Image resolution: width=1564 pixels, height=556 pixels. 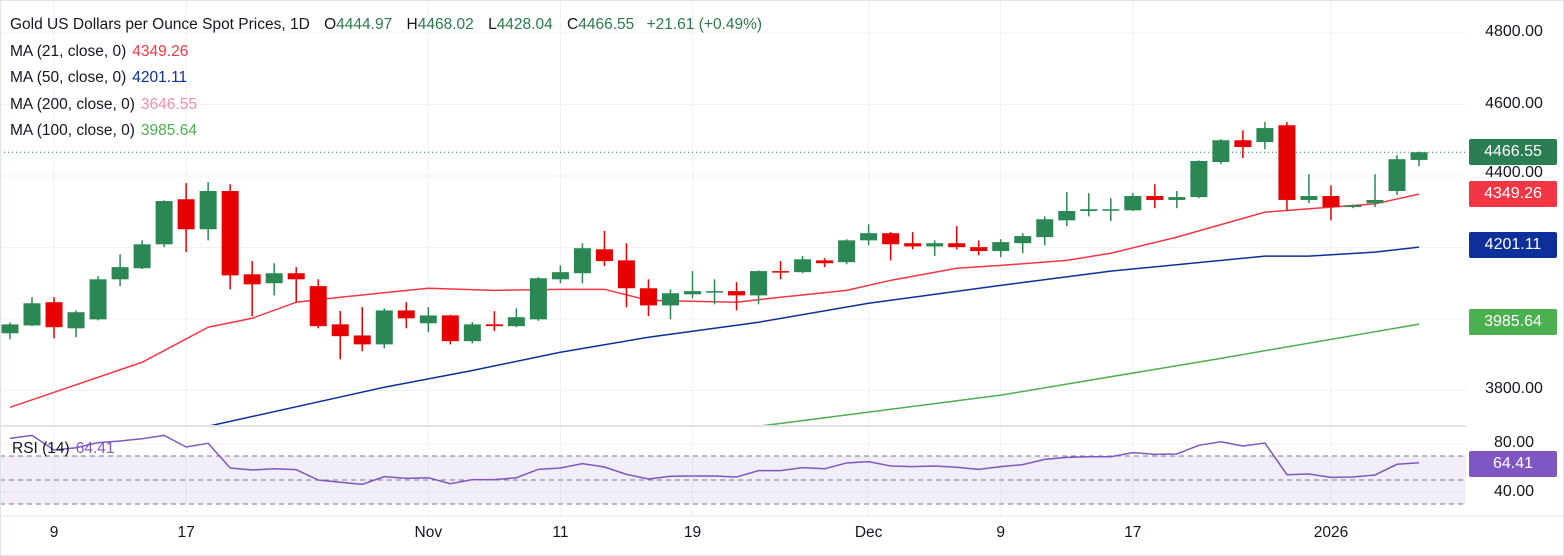 I want to click on rsi-pane, so click(x=733, y=469).